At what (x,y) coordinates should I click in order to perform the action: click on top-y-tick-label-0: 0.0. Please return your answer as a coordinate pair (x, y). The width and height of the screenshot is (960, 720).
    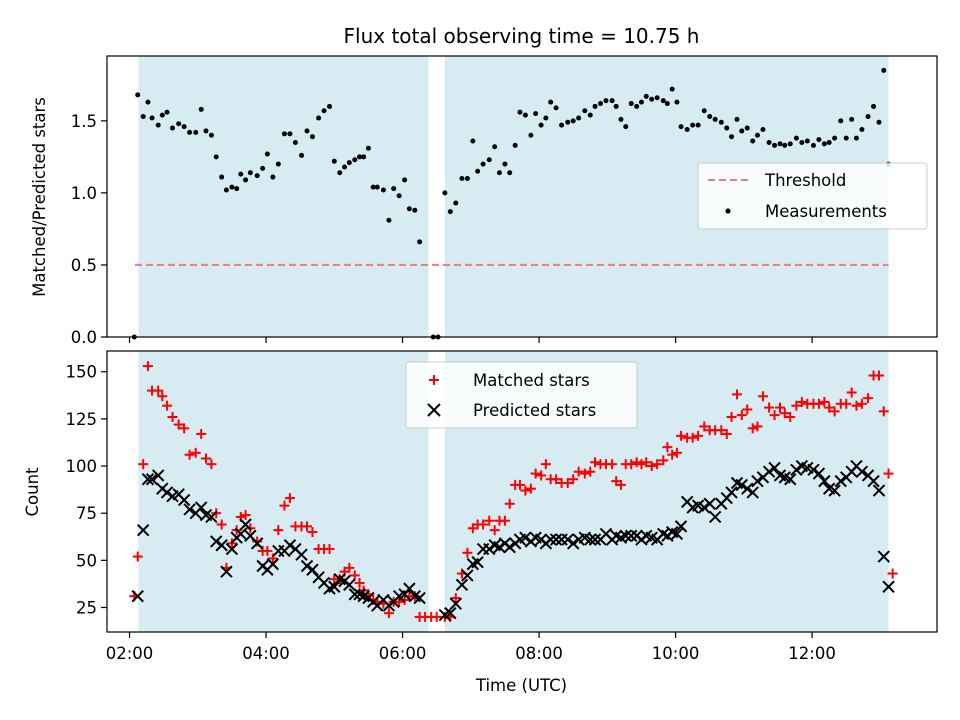
    Looking at the image, I should click on (84, 337).